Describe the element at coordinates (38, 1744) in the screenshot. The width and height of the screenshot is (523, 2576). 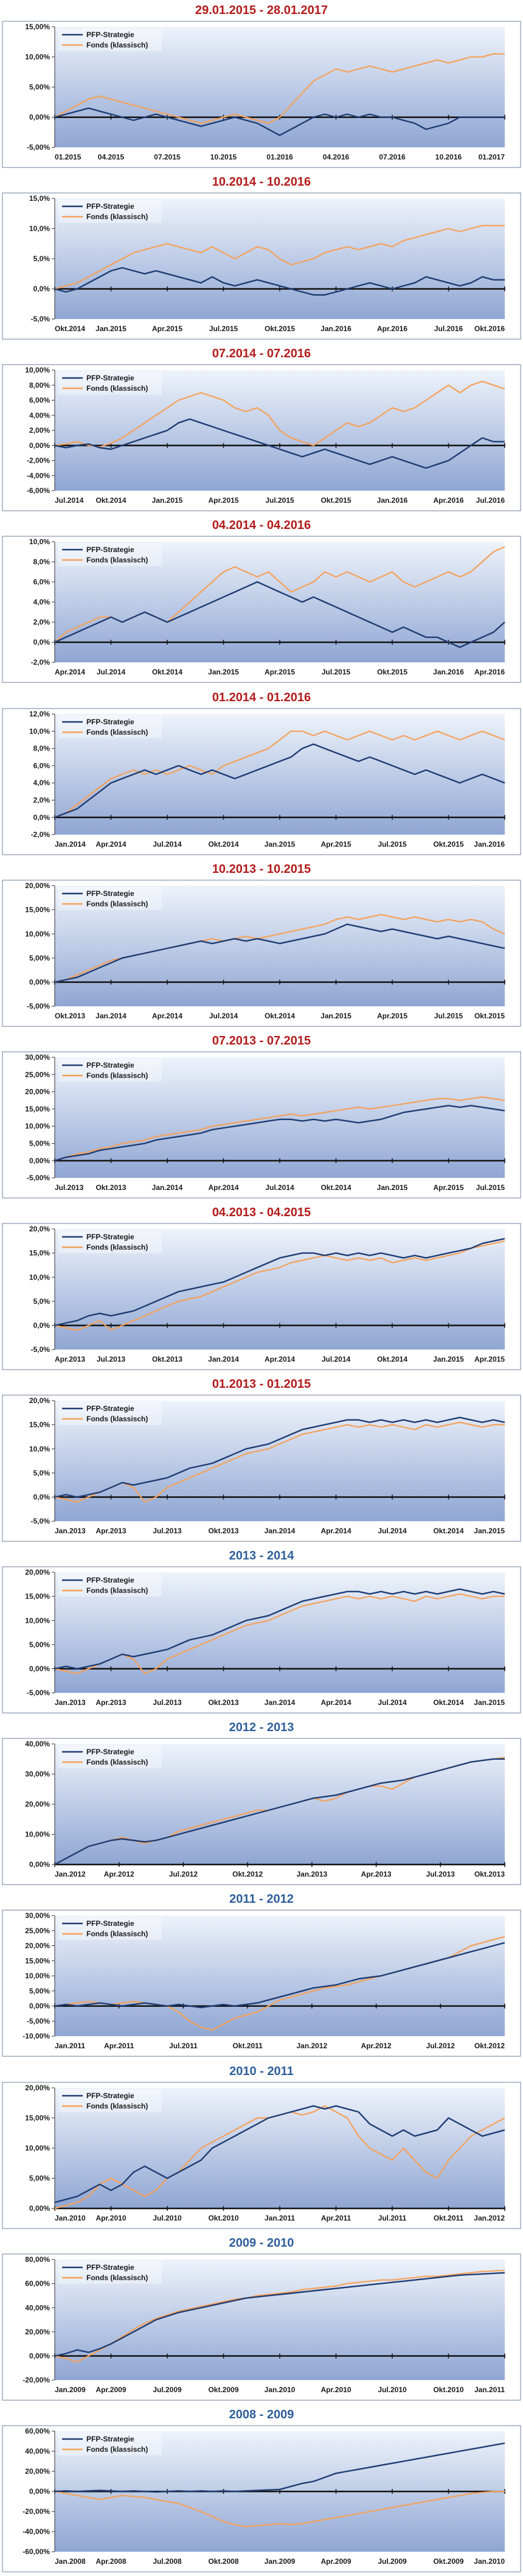
I see `y-tick-label: 40,00%` at that location.